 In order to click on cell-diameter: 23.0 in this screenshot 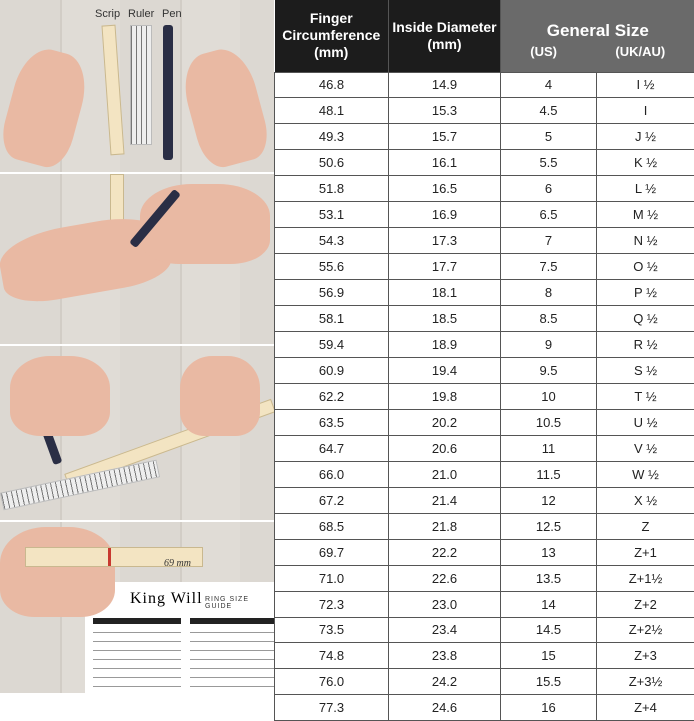, I will do `click(445, 604)`.